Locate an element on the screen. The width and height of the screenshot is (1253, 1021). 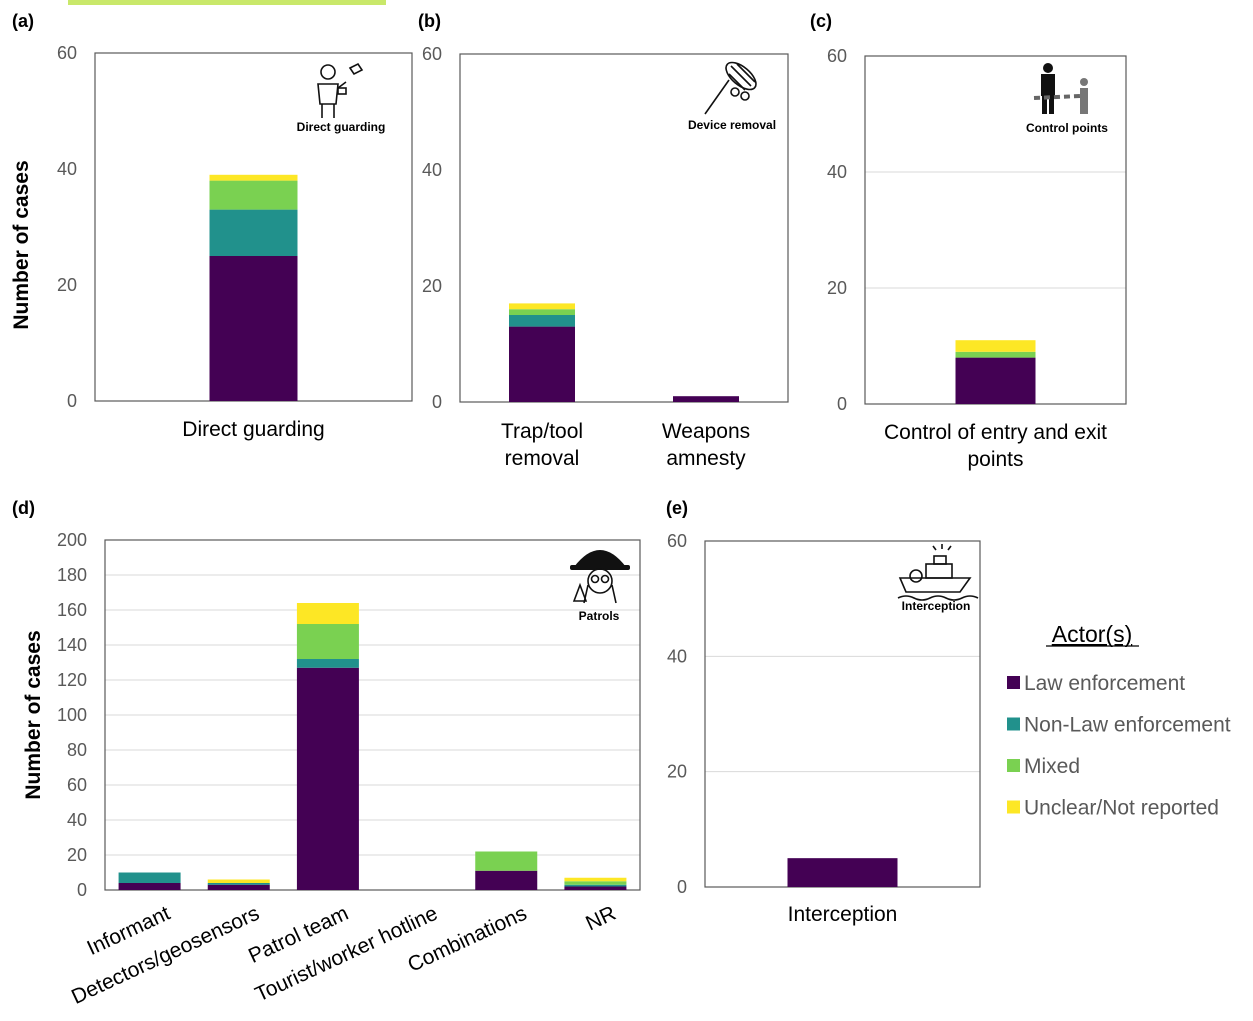
x-tick-label: Control of entry and exit is located at coordinates (995, 432).